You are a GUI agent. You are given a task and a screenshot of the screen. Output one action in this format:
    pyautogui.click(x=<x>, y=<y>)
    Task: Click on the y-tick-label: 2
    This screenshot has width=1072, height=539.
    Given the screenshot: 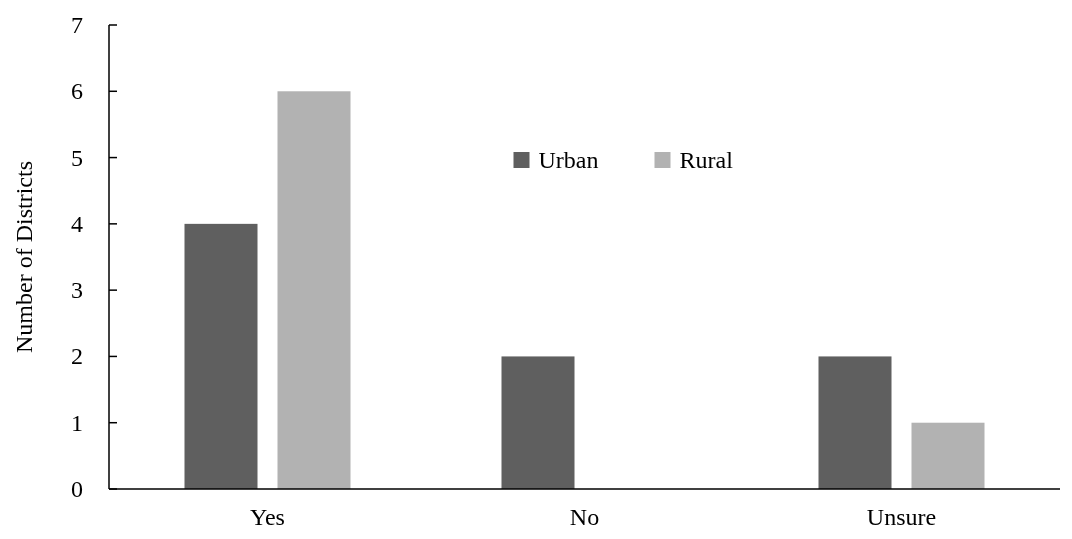 What is the action you would take?
    pyautogui.click(x=77, y=356)
    